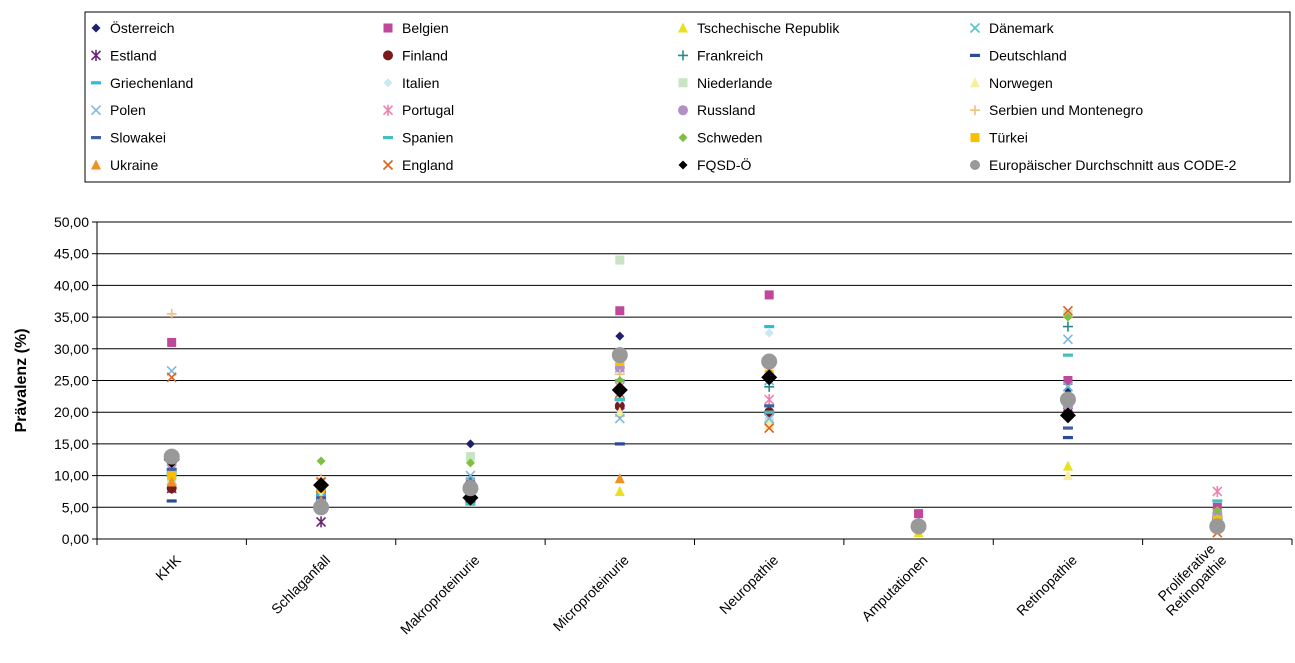  What do you see at coordinates (71, 444) in the screenshot?
I see `y-tick-label: 15,00` at bounding box center [71, 444].